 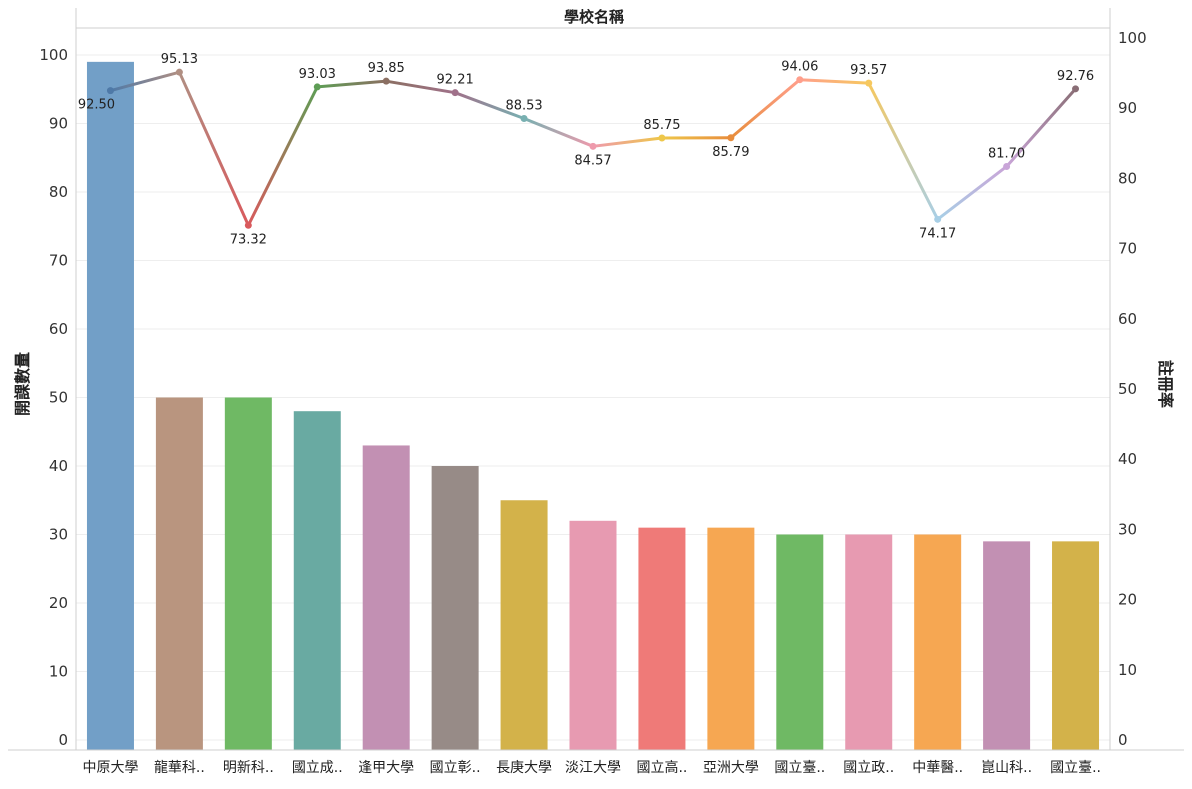 What do you see at coordinates (179, 767) in the screenshot?
I see `category-label: 龍華科..` at bounding box center [179, 767].